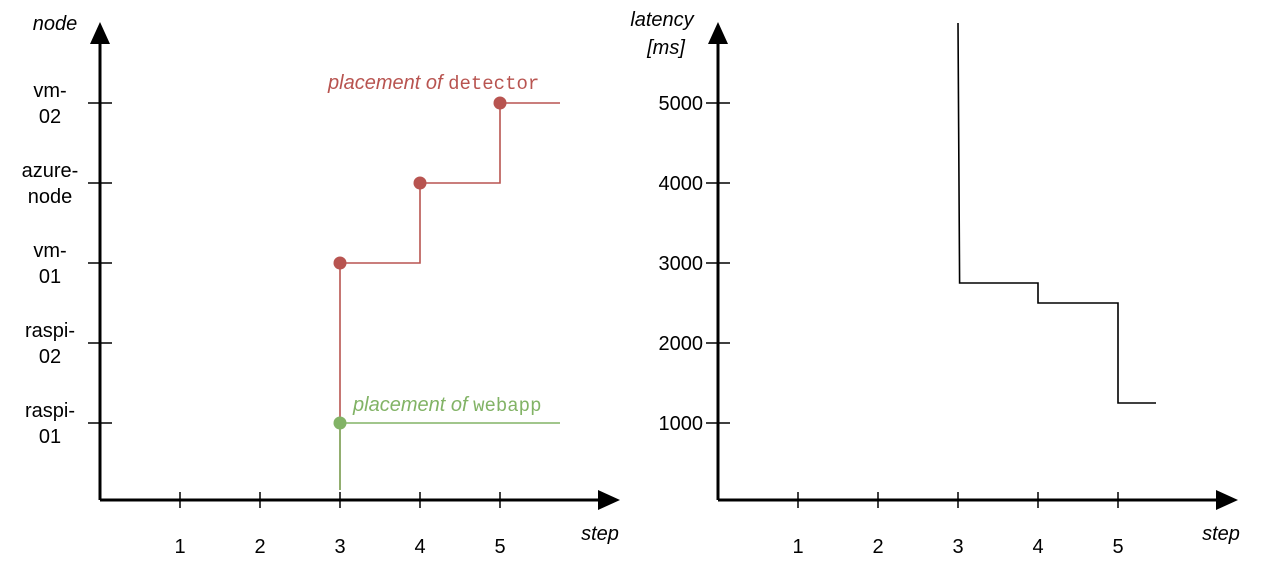  What do you see at coordinates (50, 197) in the screenshot?
I see `y-tick-label-line2: node` at bounding box center [50, 197].